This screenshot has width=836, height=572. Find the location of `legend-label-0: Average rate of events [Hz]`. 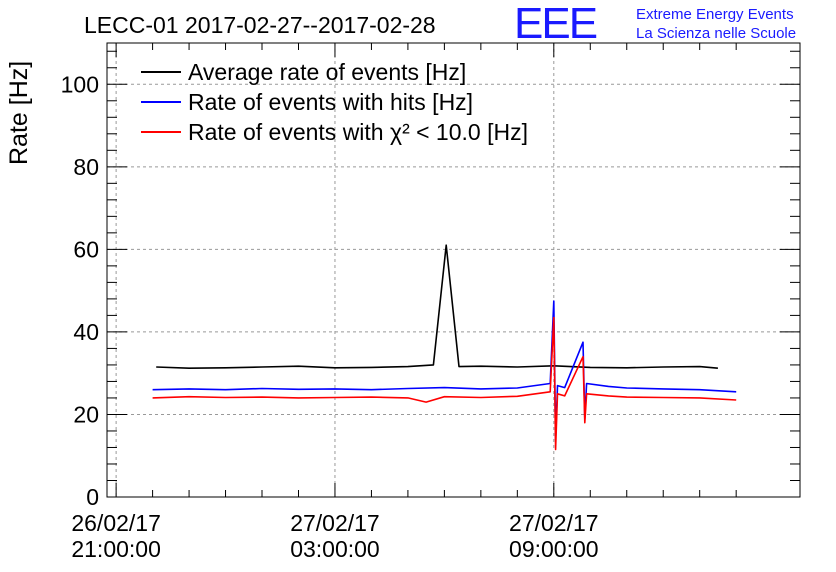

legend-label-0: Average rate of events [Hz] is located at coordinates (327, 72).